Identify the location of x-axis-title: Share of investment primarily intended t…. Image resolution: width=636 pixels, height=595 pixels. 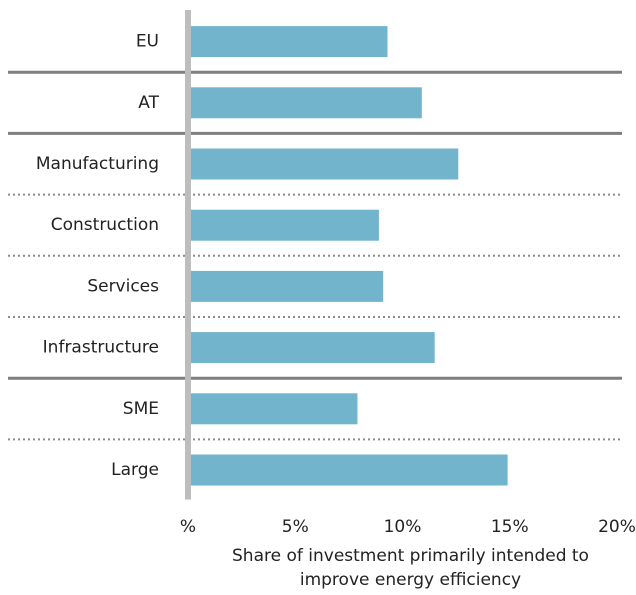
(410, 556).